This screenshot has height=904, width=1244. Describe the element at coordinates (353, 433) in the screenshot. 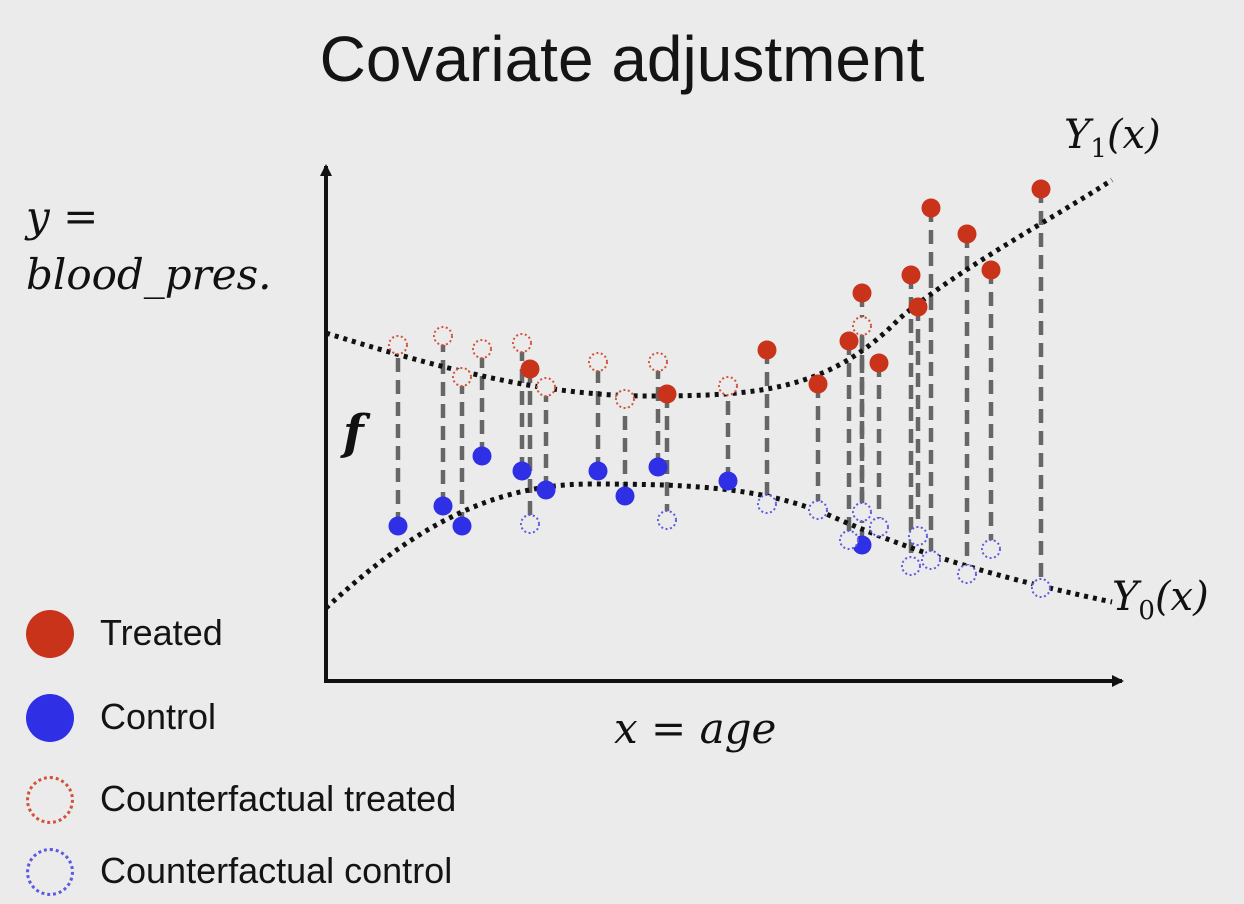

I see `function-label: f` at that location.